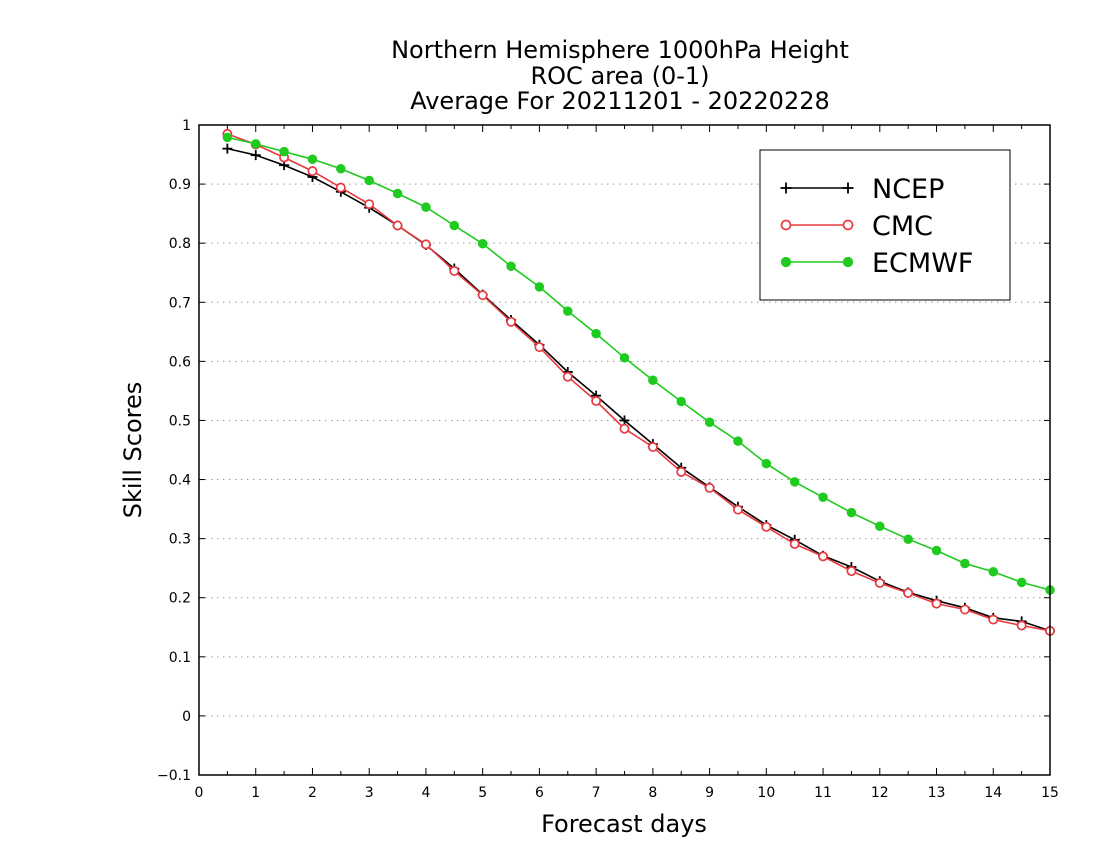 The image size is (1100, 850). Describe the element at coordinates (186, 126) in the screenshot. I see `y-tick-label: 1` at that location.